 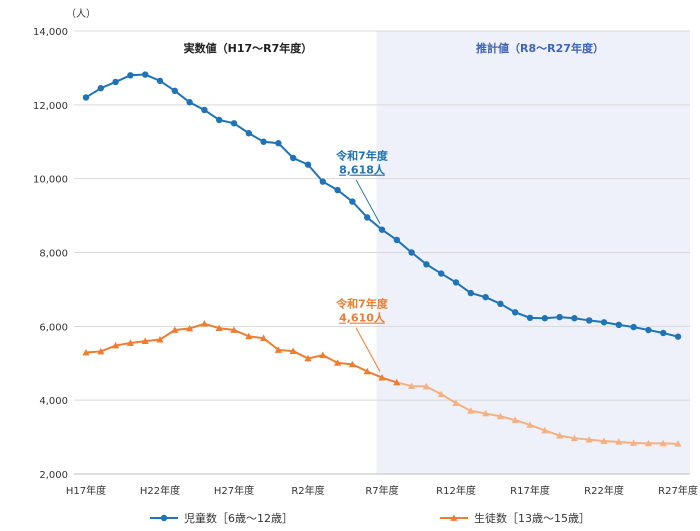 What do you see at coordinates (530, 490) in the screenshot?
I see `x-tick-label: R17年度` at bounding box center [530, 490].